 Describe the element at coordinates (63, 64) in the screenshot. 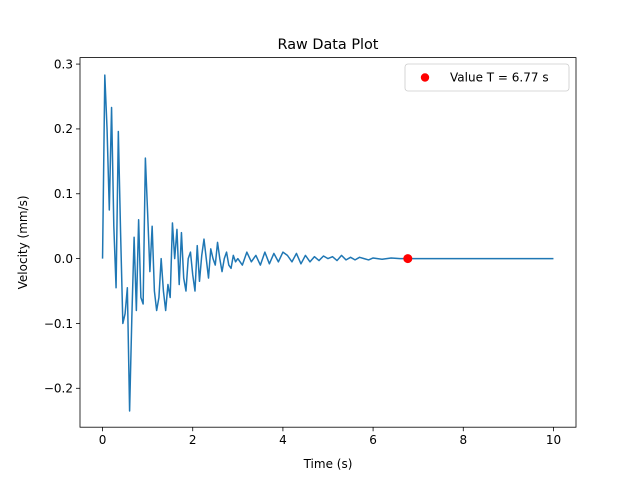

I see `y-tick-label: 0.3` at that location.